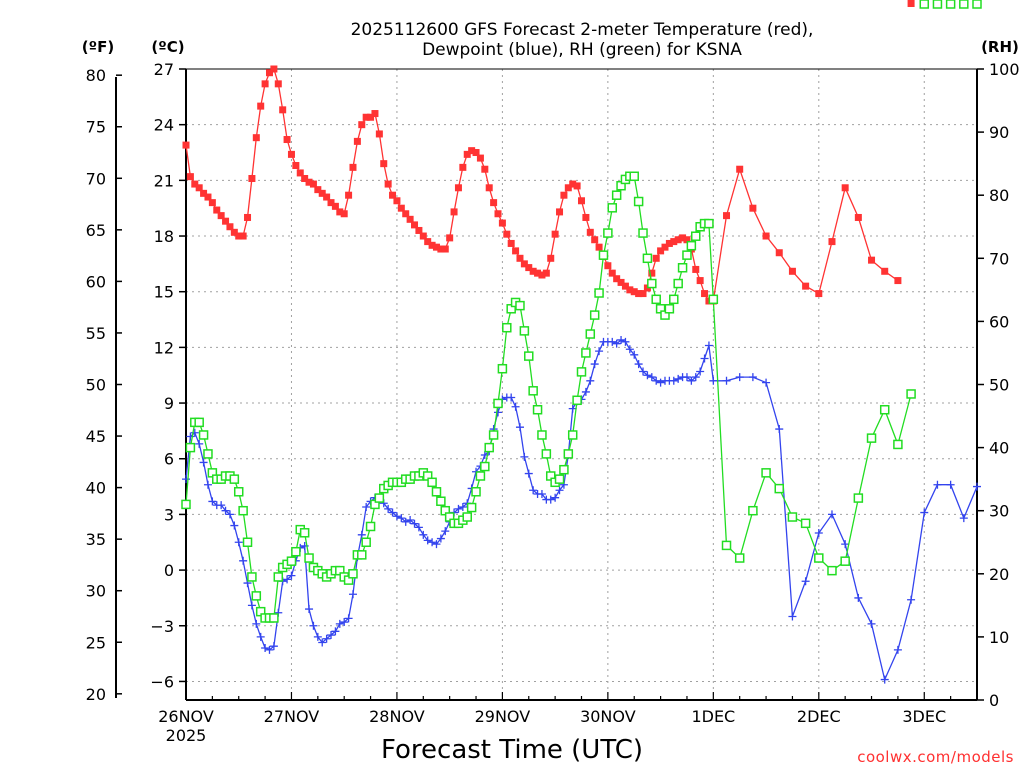 Image resolution: width=1024 pixels, height=768 pixels. What do you see at coordinates (96, 539) in the screenshot?
I see `fahrenheit-tick-label-9: 35` at bounding box center [96, 539].